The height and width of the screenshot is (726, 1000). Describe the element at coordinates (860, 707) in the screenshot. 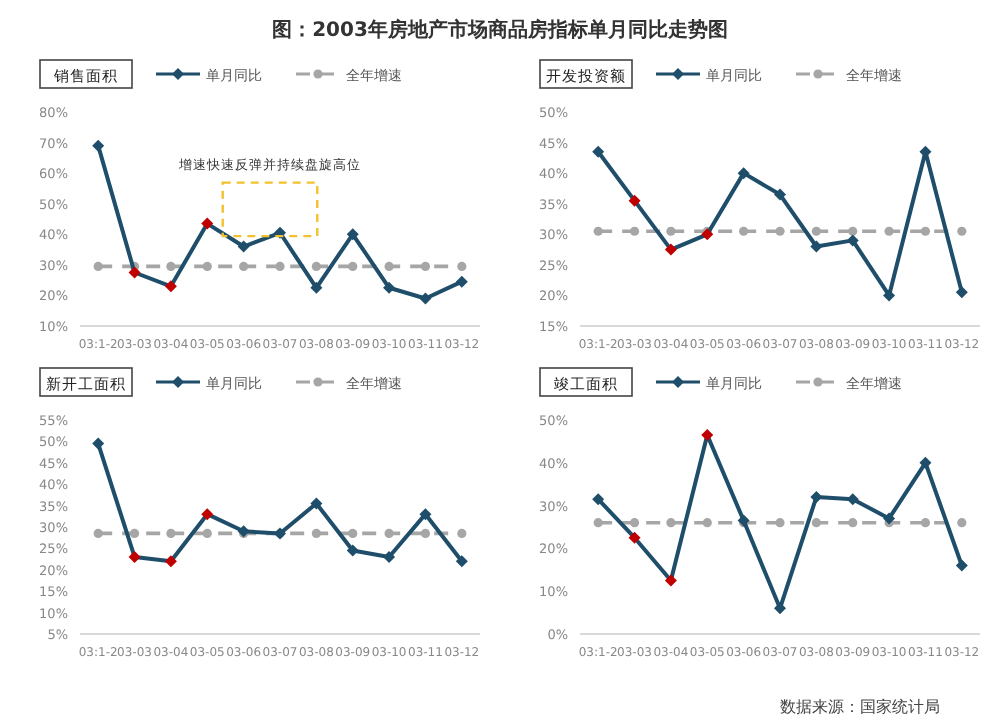

I see `source-note: 数据来源：国家统计局` at that location.